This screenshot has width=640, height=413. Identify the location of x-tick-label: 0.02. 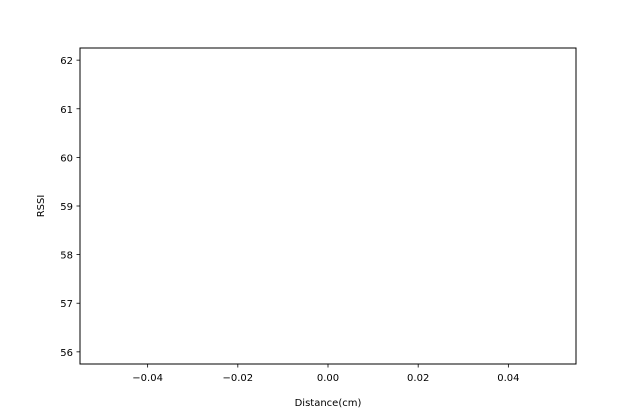
(418, 378).